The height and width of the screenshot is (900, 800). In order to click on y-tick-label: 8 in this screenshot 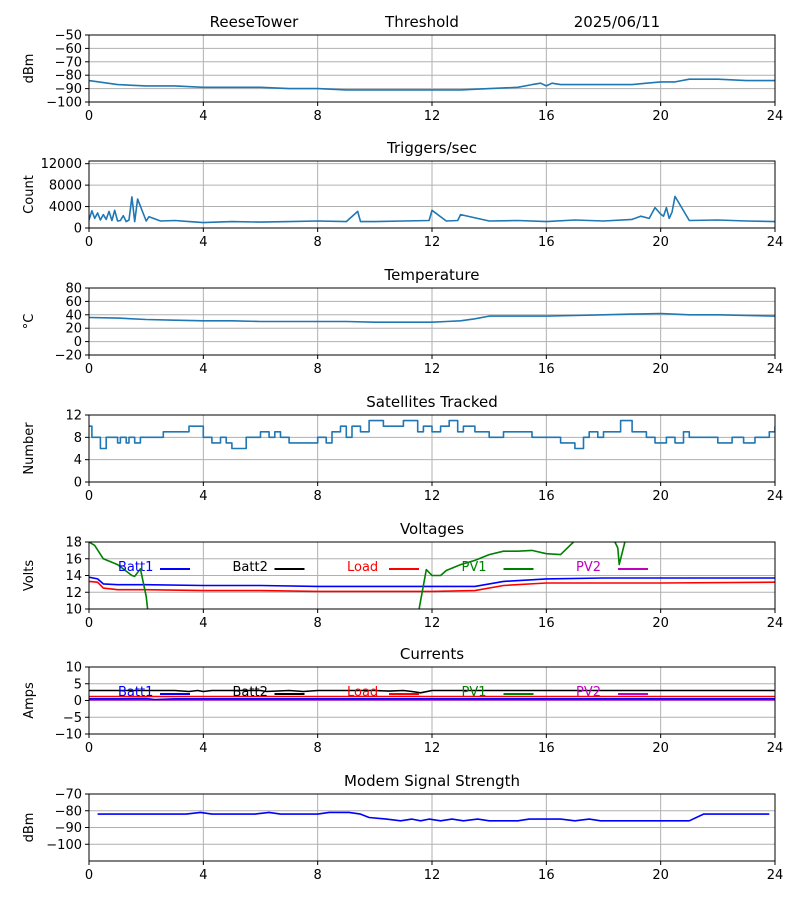, I will do `click(78, 438)`.